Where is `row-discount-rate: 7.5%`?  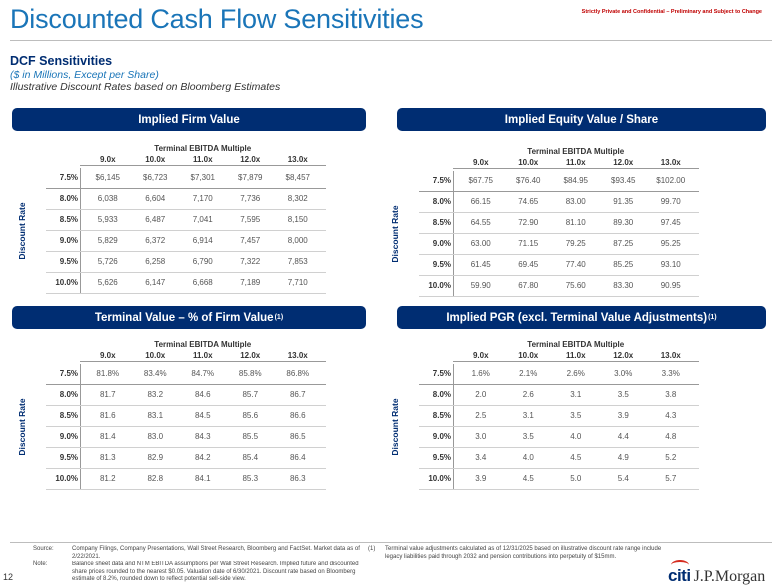
row-discount-rate: 7.5% is located at coordinates (68, 177).